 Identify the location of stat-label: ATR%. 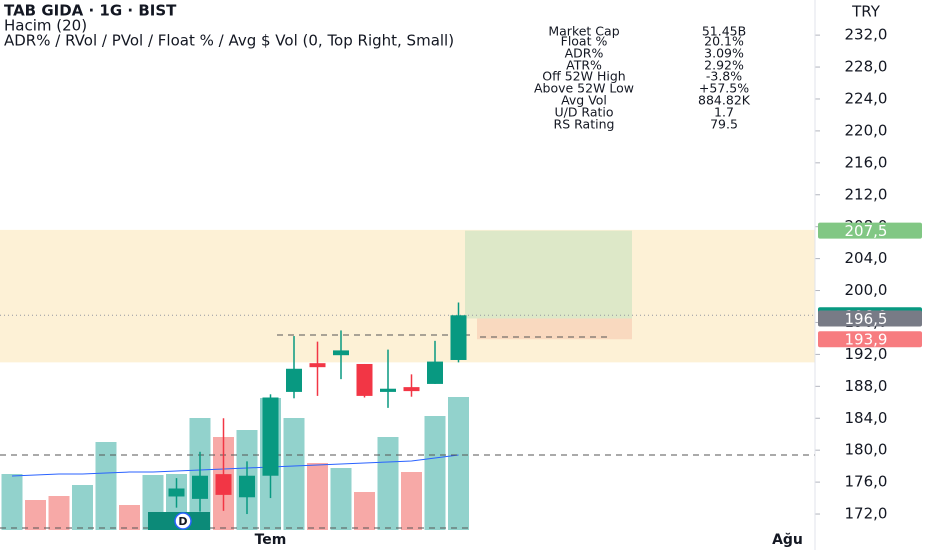
(584, 65).